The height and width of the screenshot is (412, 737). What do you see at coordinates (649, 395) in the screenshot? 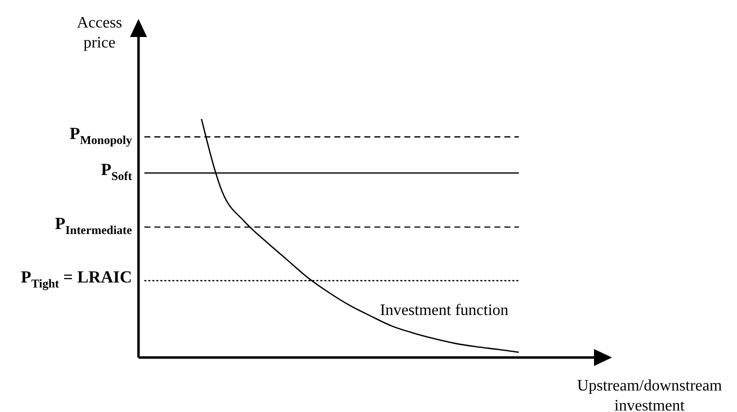
I see `x-axis-title: Upstream/downstream investment` at bounding box center [649, 395].